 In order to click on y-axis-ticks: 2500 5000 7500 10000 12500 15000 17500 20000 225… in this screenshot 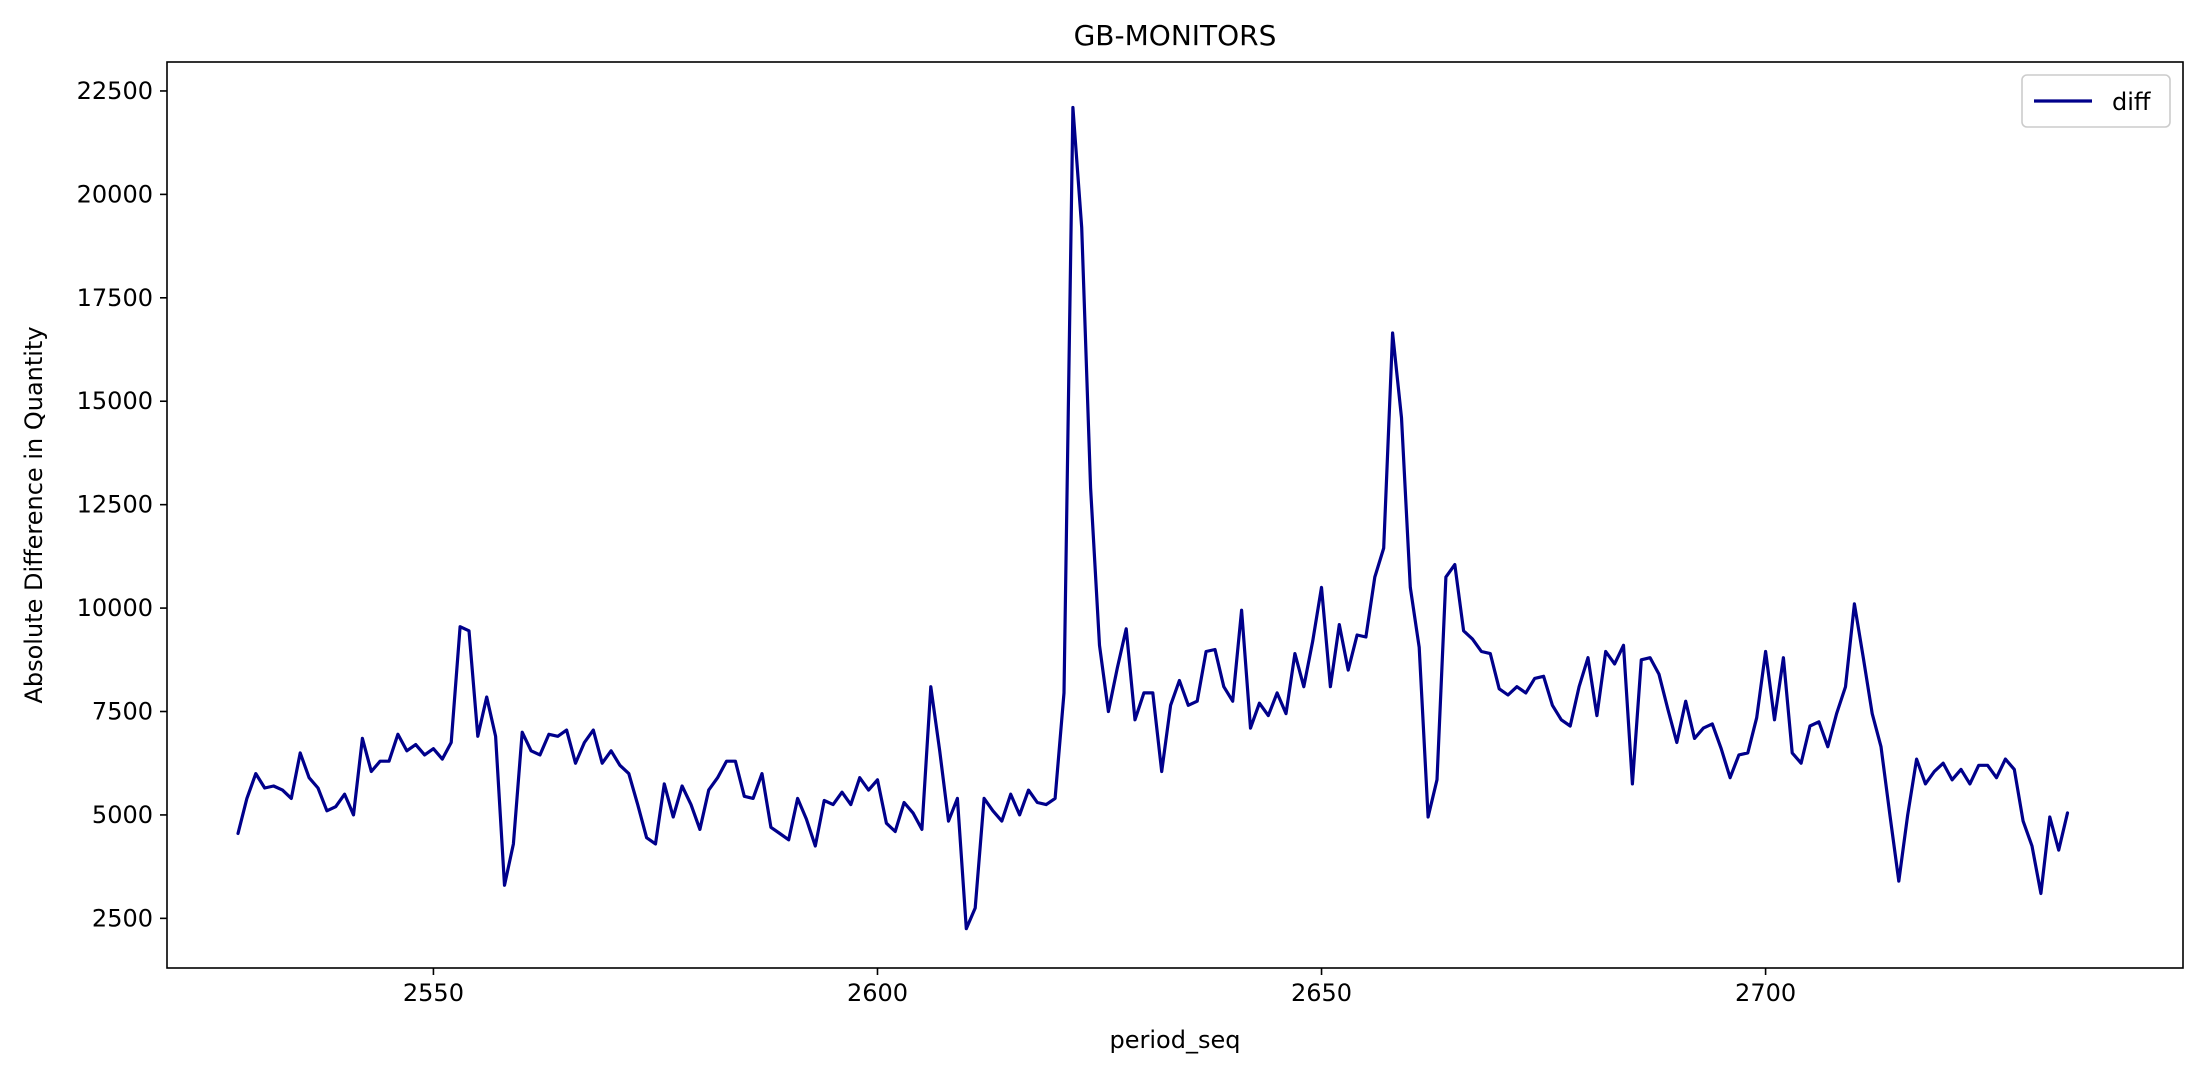, I will do `click(122, 504)`.